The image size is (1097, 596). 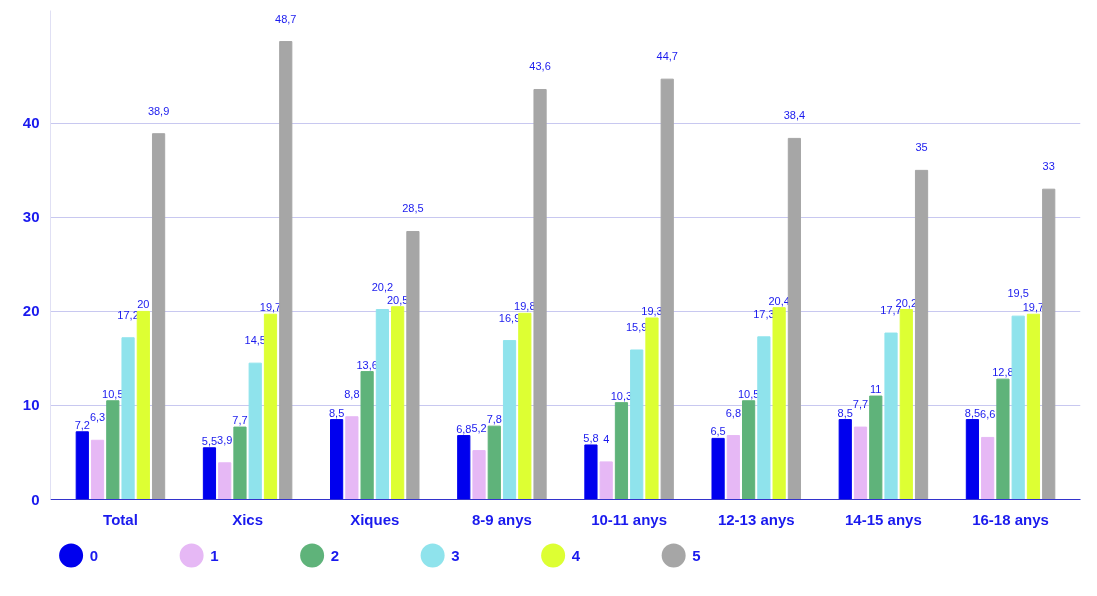 I want to click on data-label: 38,4, so click(x=794, y=115).